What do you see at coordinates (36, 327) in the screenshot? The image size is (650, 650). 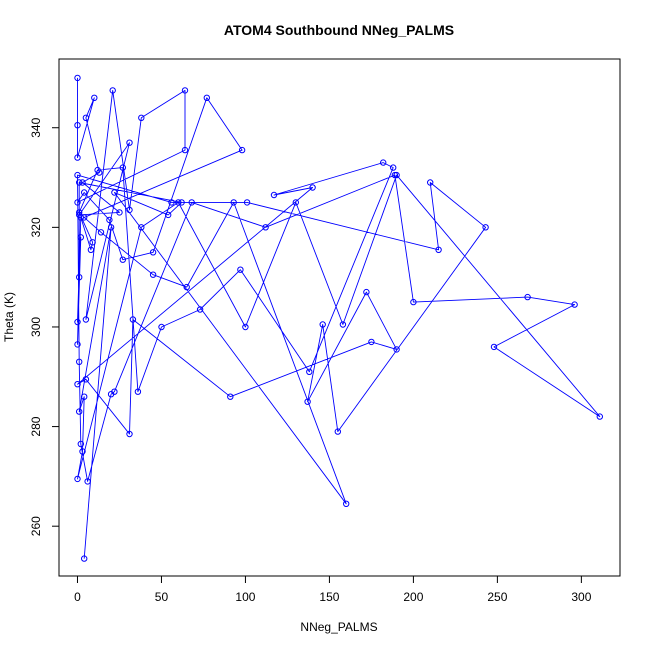 I see `y-tick-label: 300` at bounding box center [36, 327].